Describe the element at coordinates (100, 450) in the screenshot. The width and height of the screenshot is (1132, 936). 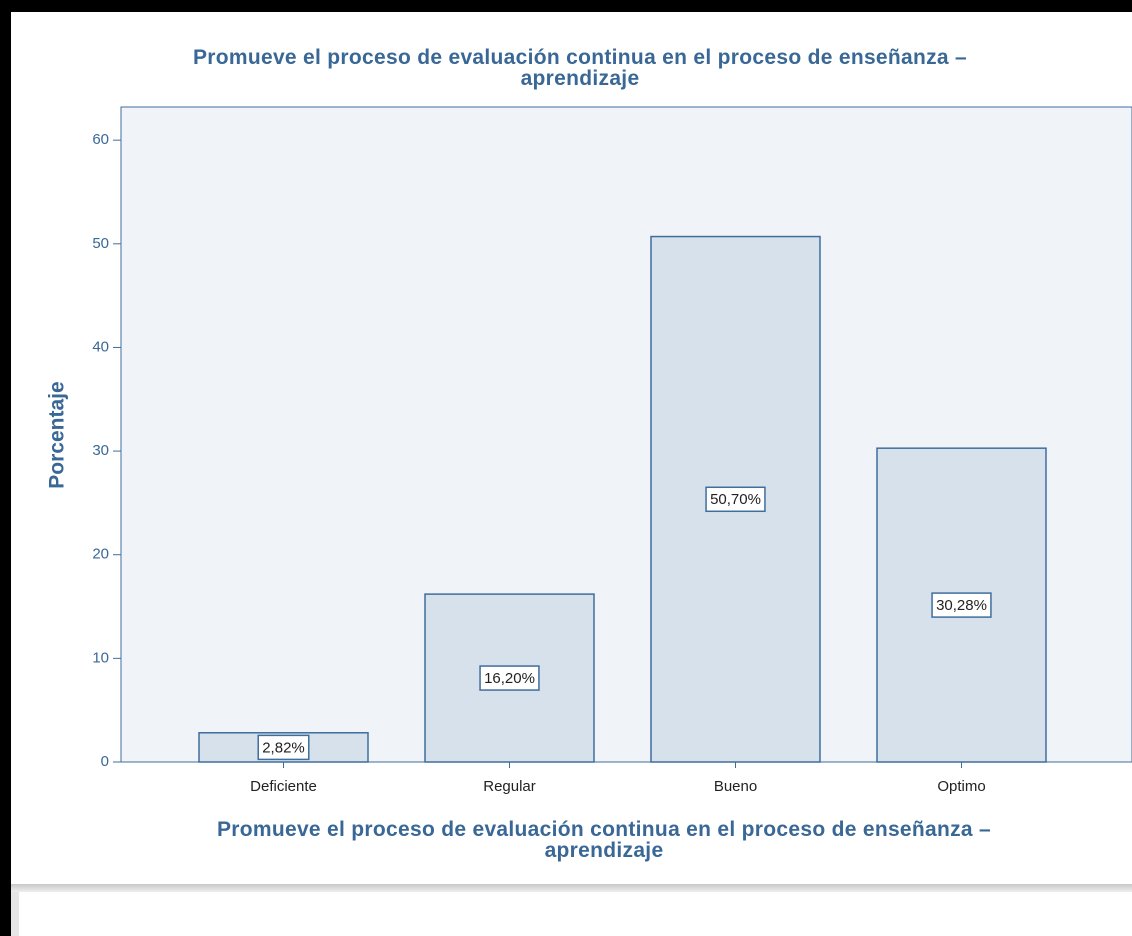
I see `y-tick-label: 30` at that location.